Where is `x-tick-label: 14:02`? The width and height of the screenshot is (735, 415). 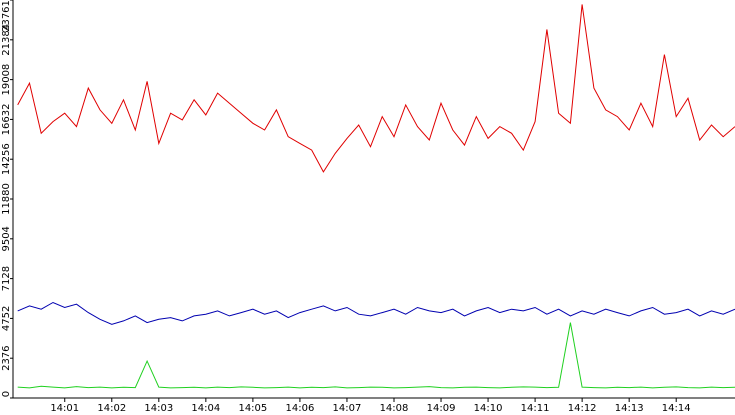 x-tick-label: 14:02 is located at coordinates (111, 408).